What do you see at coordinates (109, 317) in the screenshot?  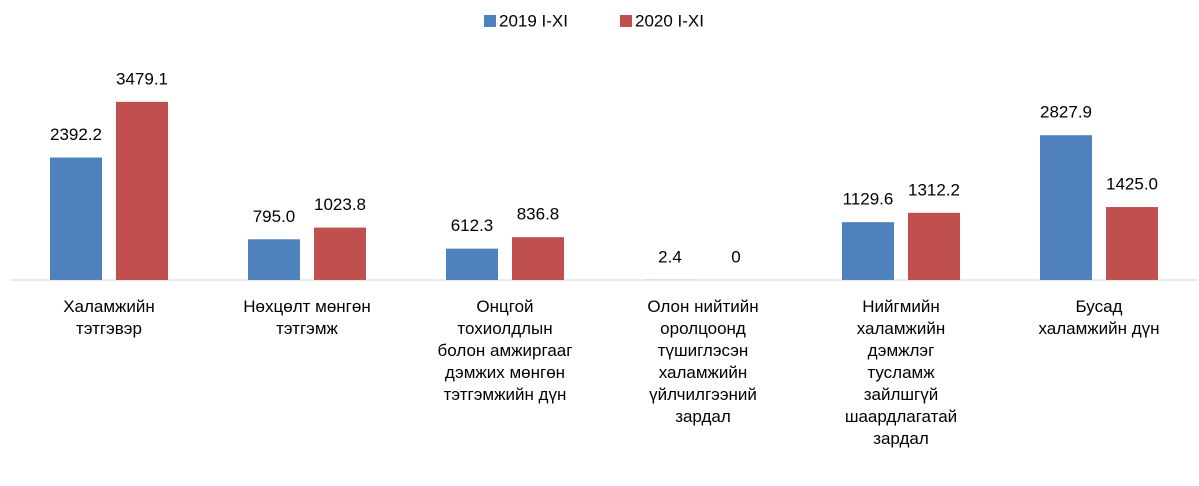 I see `x-tick-label: Халамжийн тэтгэвэр` at bounding box center [109, 317].